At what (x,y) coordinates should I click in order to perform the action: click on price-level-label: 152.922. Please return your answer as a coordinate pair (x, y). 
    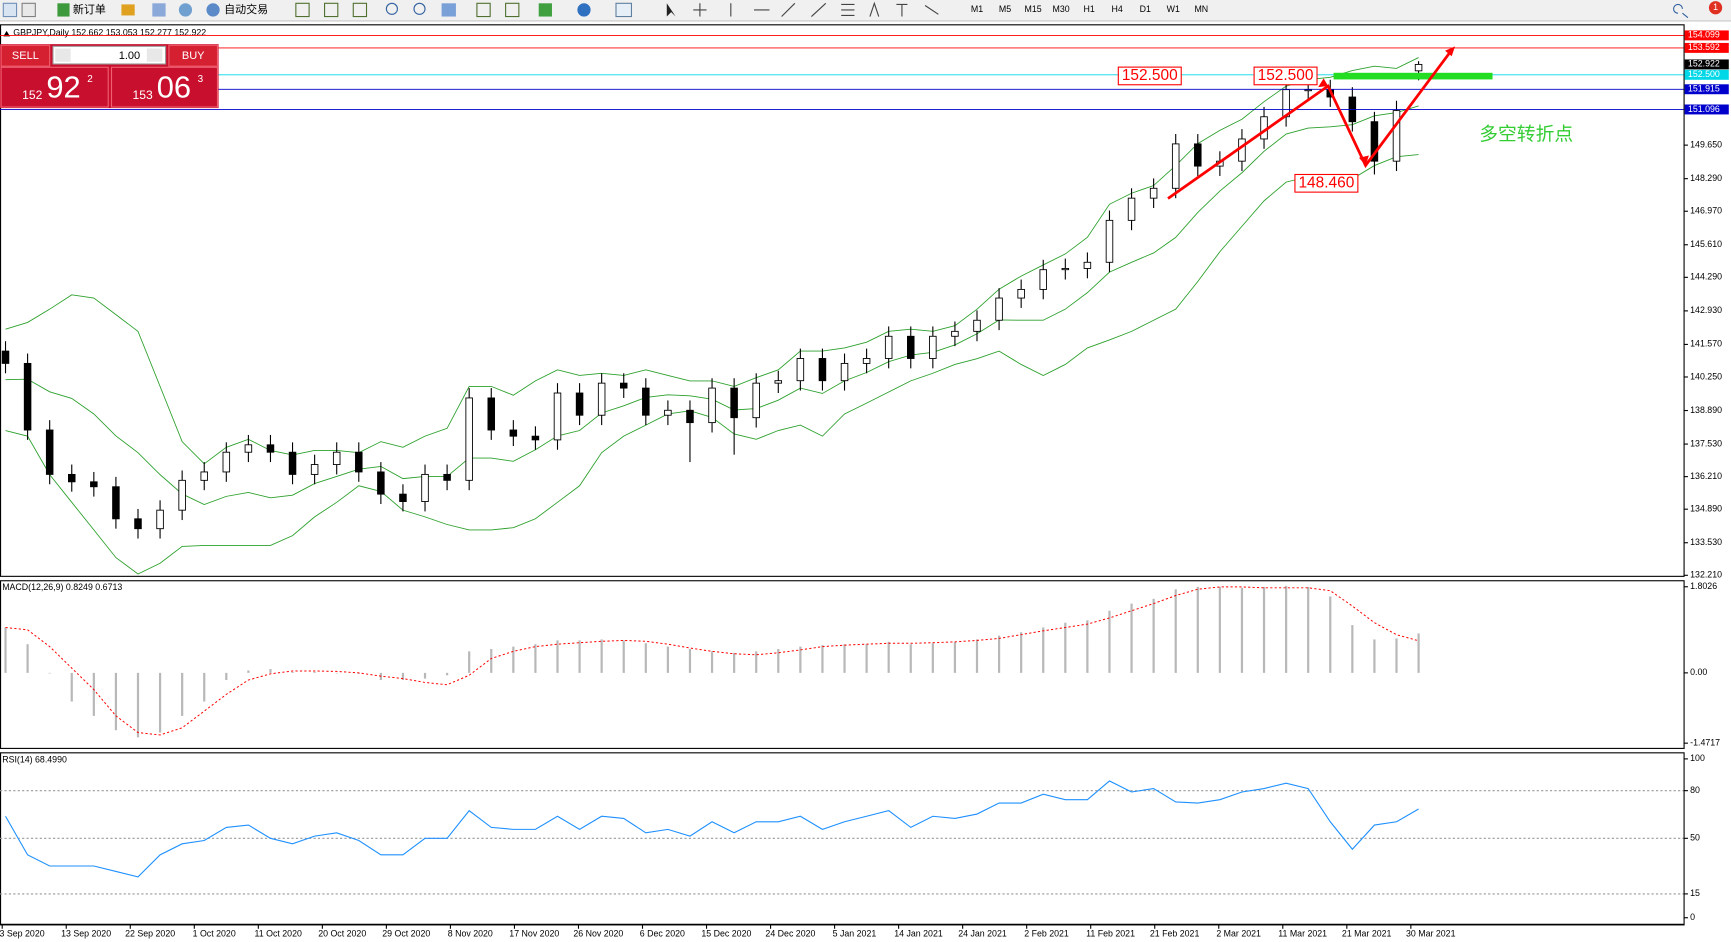
    Looking at the image, I should click on (1704, 64).